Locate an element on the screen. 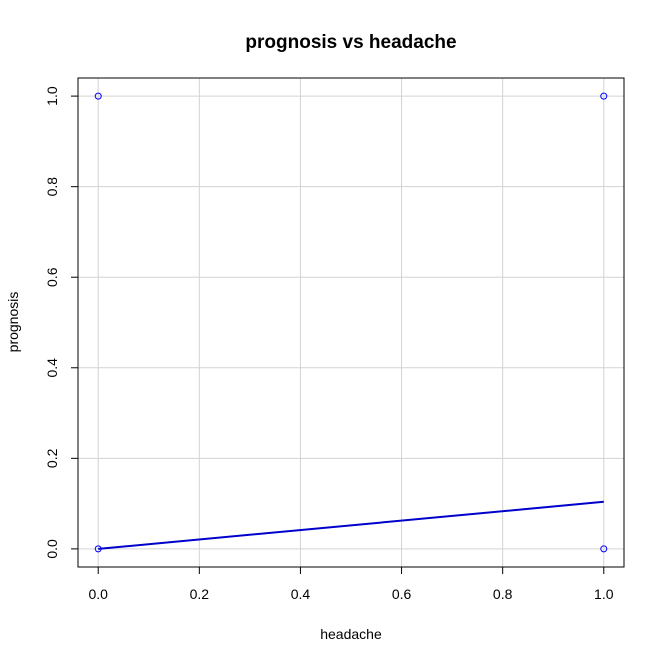 The height and width of the screenshot is (664, 664). fit-line is located at coordinates (351, 525).